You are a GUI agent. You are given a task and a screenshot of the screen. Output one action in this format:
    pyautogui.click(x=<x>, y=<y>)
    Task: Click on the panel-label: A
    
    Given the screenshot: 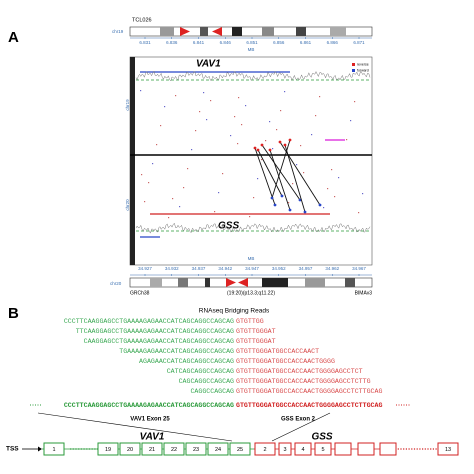 What is the action you would take?
    pyautogui.click(x=13, y=37)
    